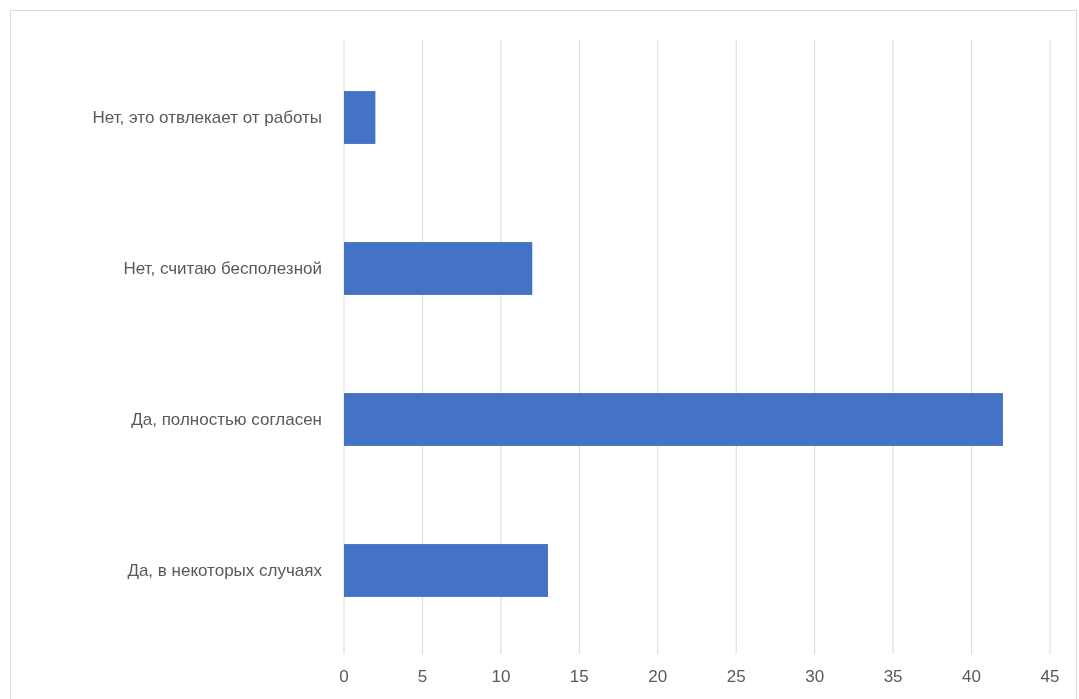 Image resolution: width=1079 pixels, height=699 pixels. What do you see at coordinates (972, 676) in the screenshot?
I see `x-tick-label: 40` at bounding box center [972, 676].